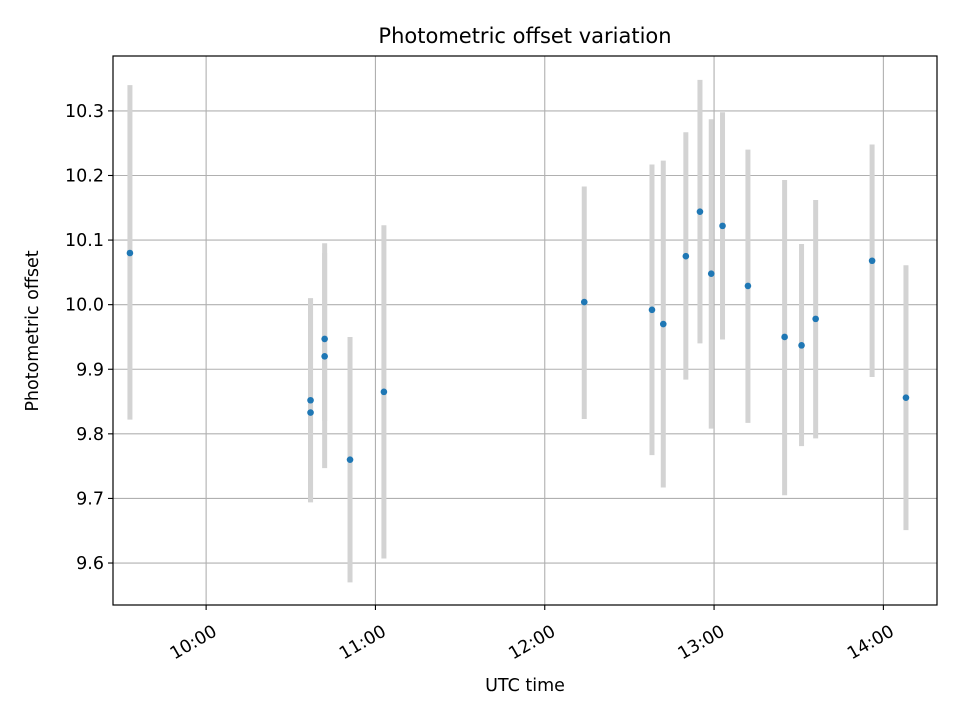 Image resolution: width=960 pixels, height=720 pixels. What do you see at coordinates (89, 338) in the screenshot?
I see `y-axis-ticks: 9.6 9.7 9.8 9.9 10.0 10.1 10.2 10.3` at bounding box center [89, 338].